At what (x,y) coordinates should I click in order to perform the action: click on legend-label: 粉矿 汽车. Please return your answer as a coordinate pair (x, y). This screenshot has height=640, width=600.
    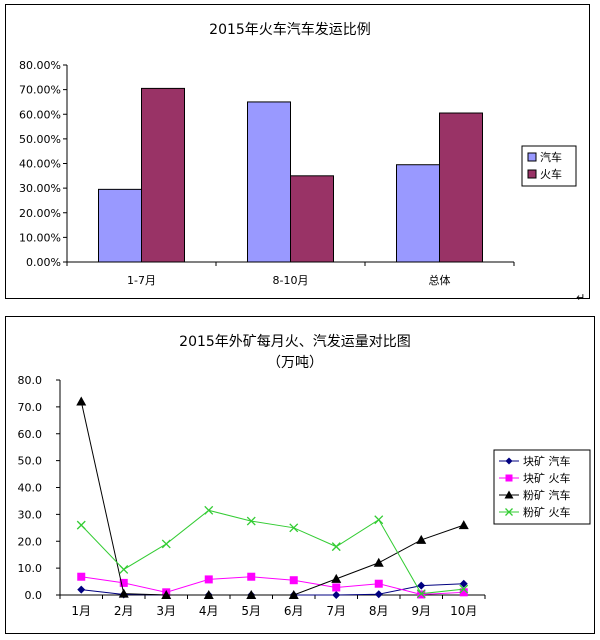
    Looking at the image, I should click on (547, 495).